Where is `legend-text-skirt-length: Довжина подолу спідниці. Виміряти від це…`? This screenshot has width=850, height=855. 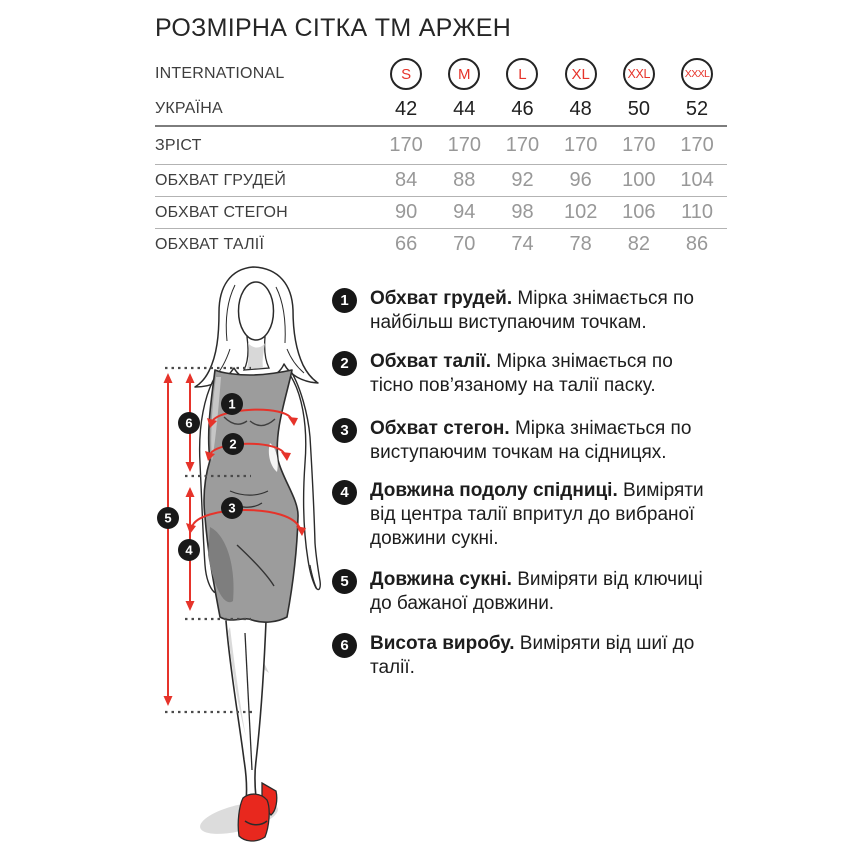 legend-text-skirt-length: Довжина подолу спідниці. Виміряти від це… is located at coordinates (537, 514).